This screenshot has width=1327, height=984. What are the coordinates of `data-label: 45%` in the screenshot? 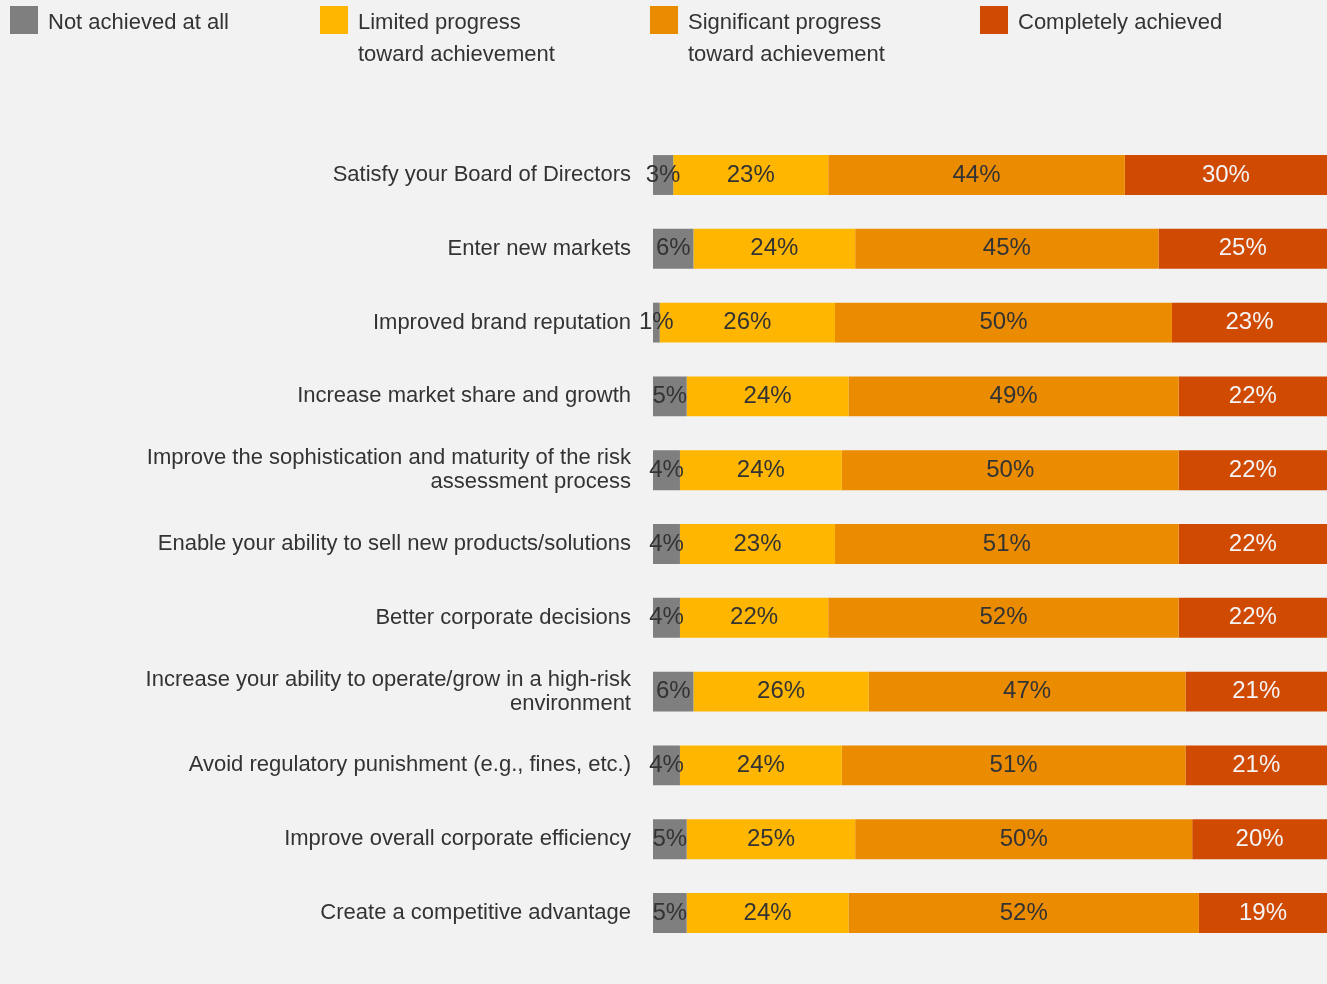 It's located at (1006, 247).